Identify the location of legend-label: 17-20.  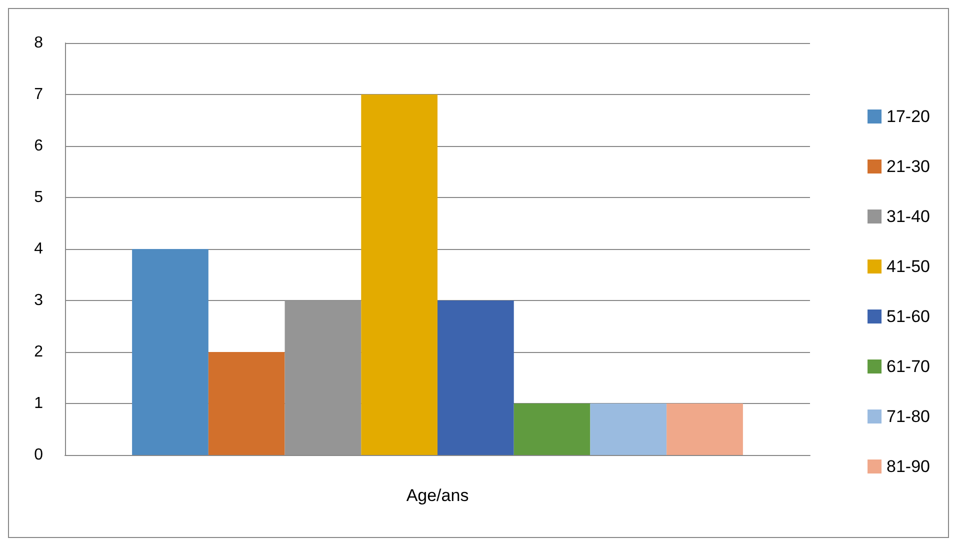
(908, 116).